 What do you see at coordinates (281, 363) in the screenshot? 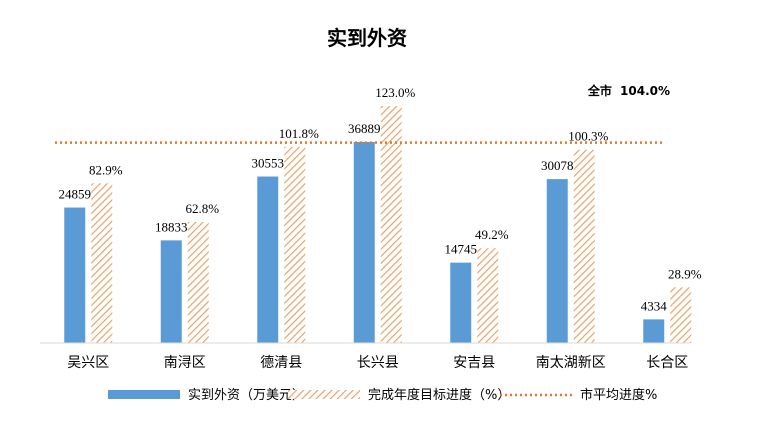
I see `category-label-2: 德清县` at bounding box center [281, 363].